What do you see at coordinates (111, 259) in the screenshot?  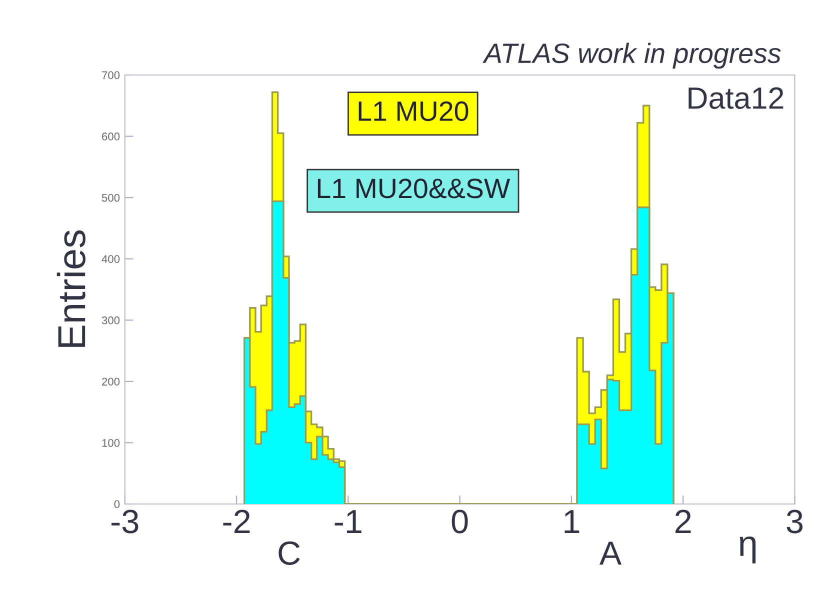 I see `y-tick-label: 400` at bounding box center [111, 259].